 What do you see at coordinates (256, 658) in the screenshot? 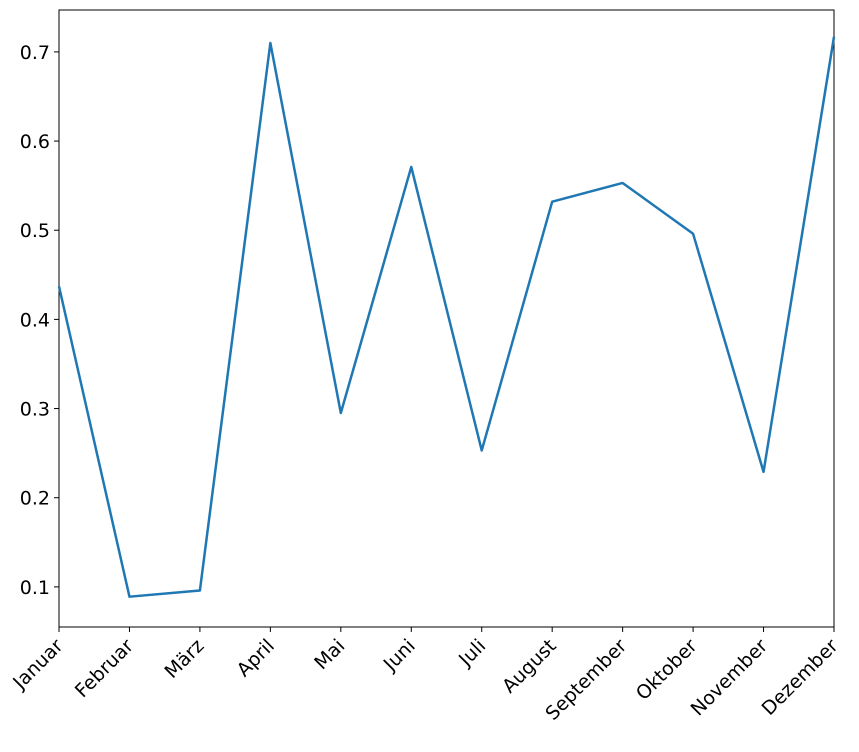
I see `x-tick-label: April` at bounding box center [256, 658].